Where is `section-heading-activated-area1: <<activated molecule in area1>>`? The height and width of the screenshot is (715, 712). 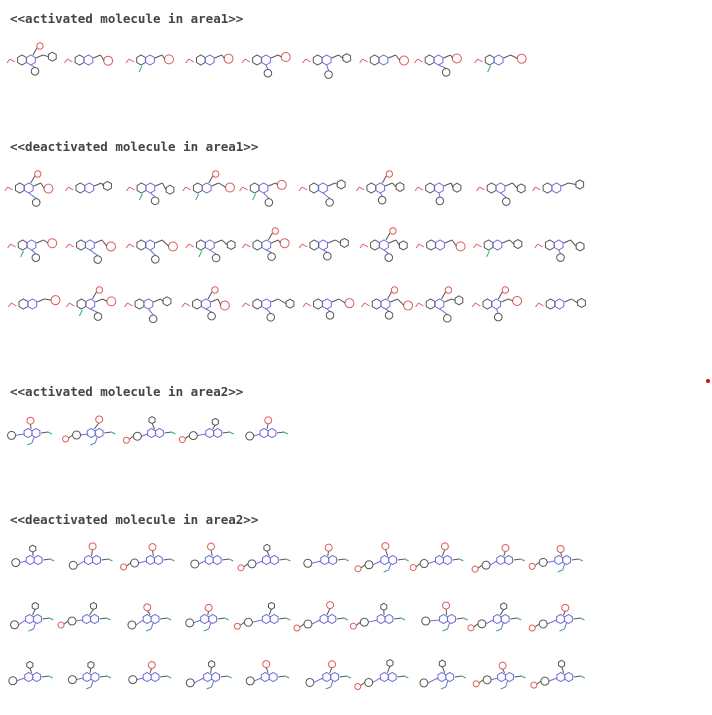 section-heading-activated-area1: <<activated molecule in area1>> is located at coordinates (127, 18).